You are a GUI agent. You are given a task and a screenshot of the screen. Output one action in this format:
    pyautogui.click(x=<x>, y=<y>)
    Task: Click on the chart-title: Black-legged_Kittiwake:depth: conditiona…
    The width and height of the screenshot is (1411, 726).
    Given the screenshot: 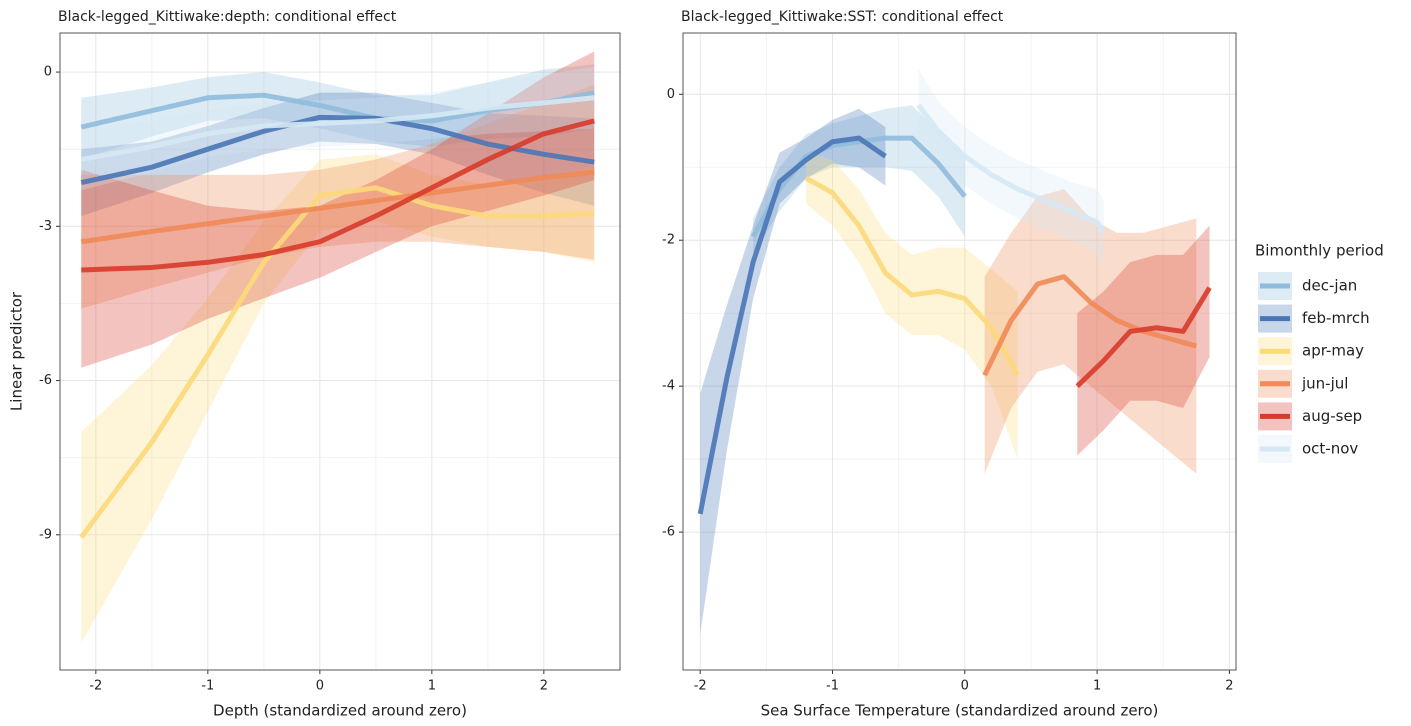 What is the action you would take?
    pyautogui.click(x=227, y=17)
    